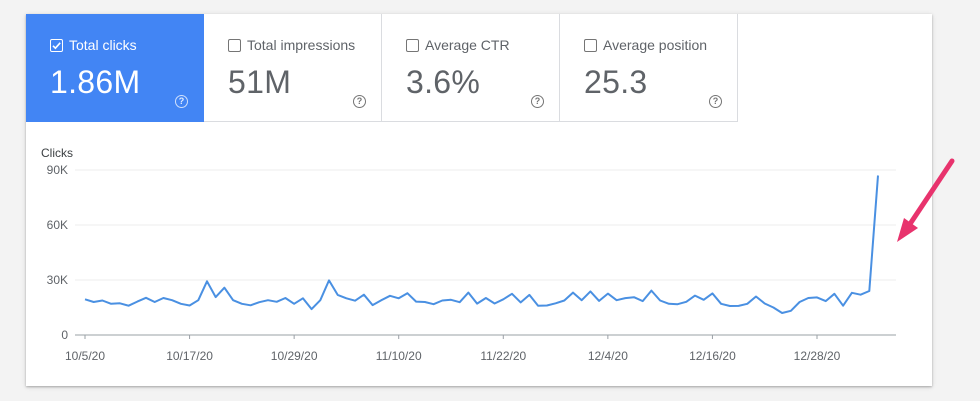  Describe the element at coordinates (301, 45) in the screenshot. I see `metric-label: Total impressions` at that location.